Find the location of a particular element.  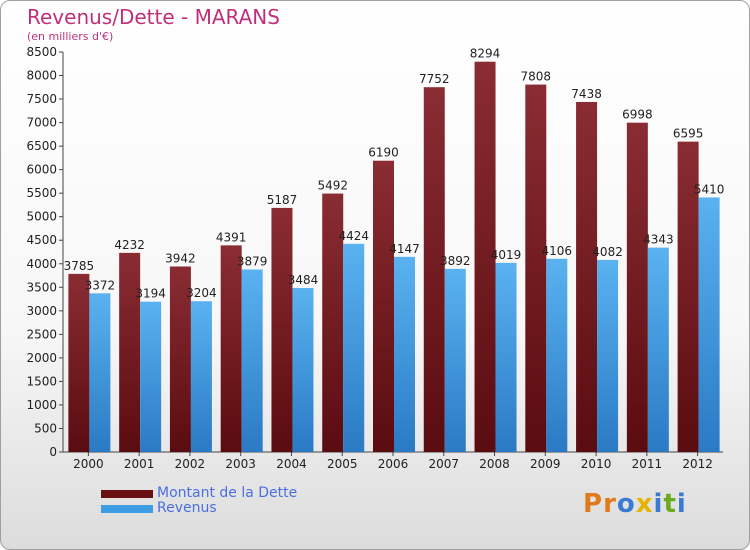

revenue-value-label: 5410 is located at coordinates (709, 189).